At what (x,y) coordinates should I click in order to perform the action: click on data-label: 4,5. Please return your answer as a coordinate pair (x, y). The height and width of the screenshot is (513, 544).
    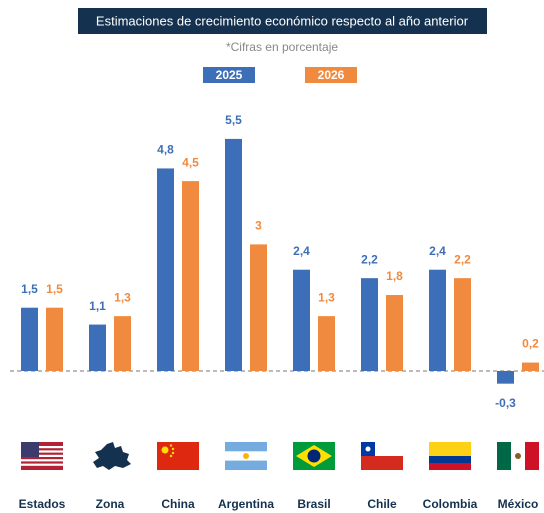
    Looking at the image, I should click on (190, 162).